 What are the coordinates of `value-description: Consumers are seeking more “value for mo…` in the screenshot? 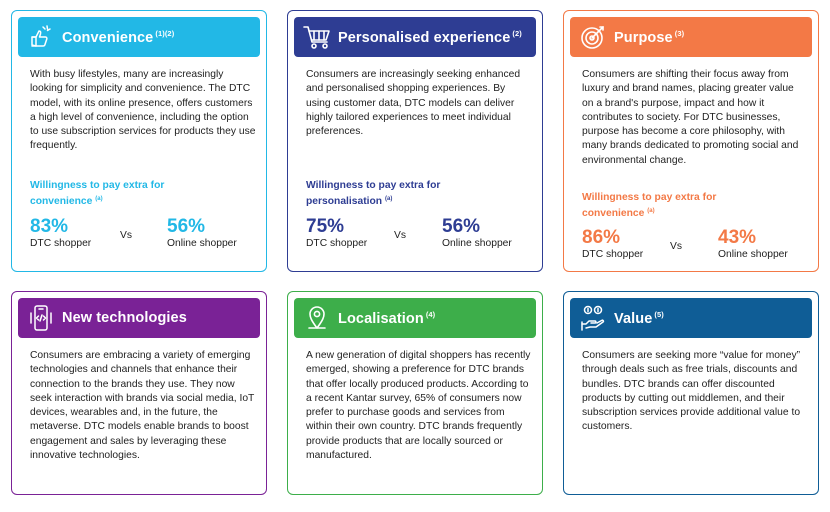 It's located at (691, 391).